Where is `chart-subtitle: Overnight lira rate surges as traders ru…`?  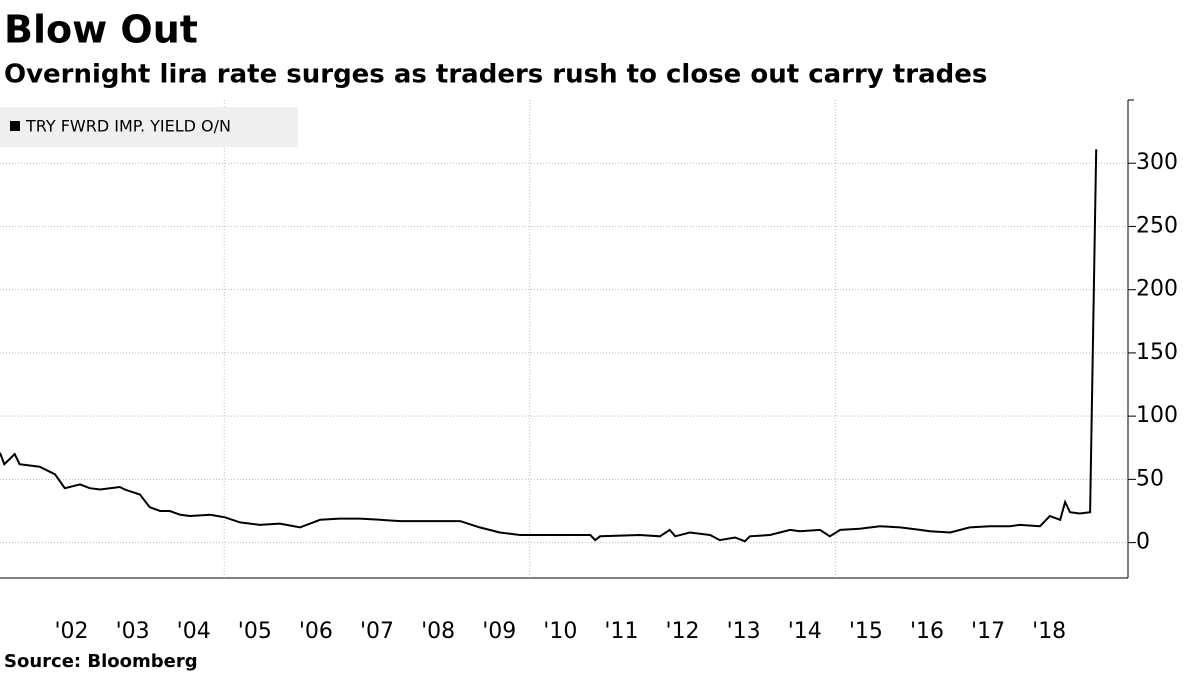 chart-subtitle: Overnight lira rate surges as traders ru… is located at coordinates (495, 75).